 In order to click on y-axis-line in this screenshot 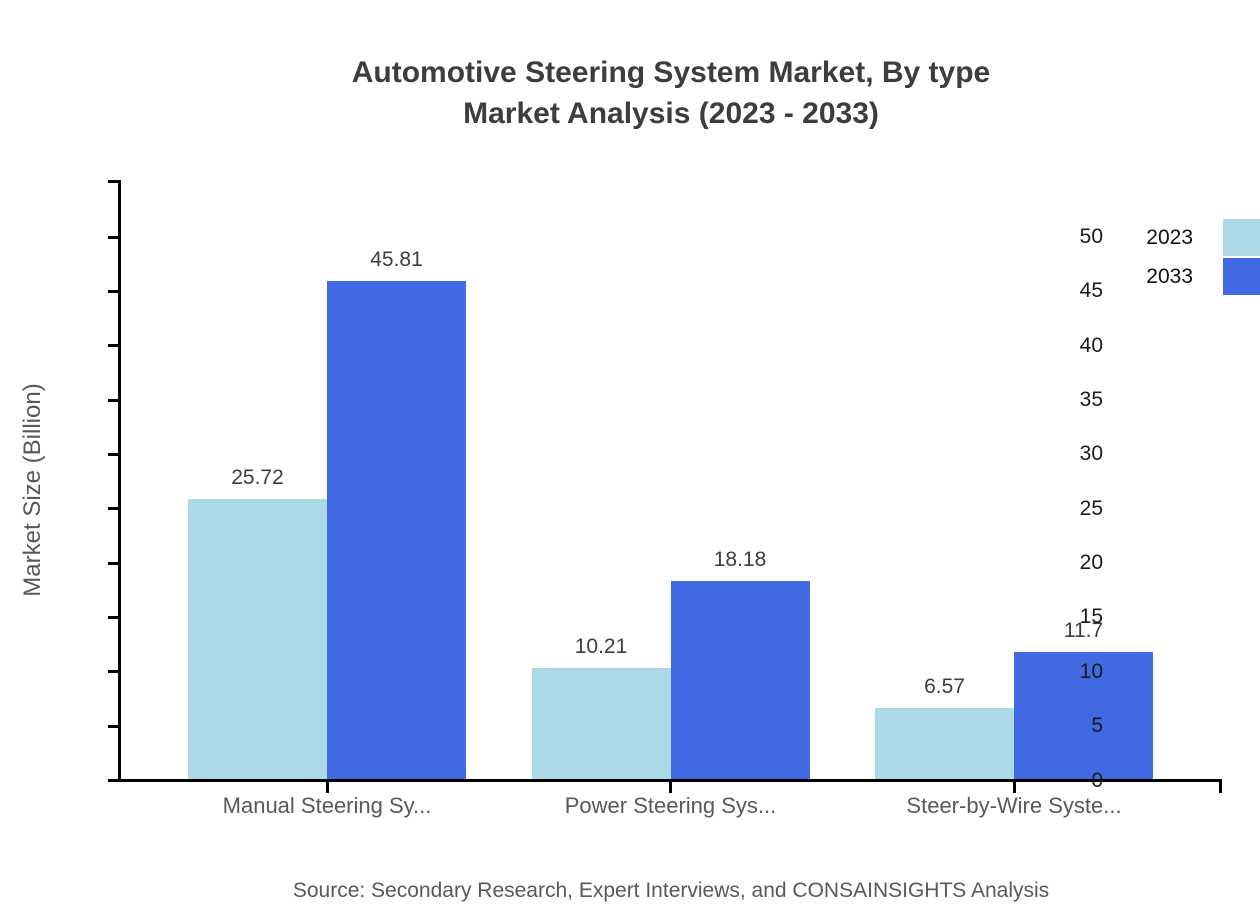, I will do `click(119, 481)`.